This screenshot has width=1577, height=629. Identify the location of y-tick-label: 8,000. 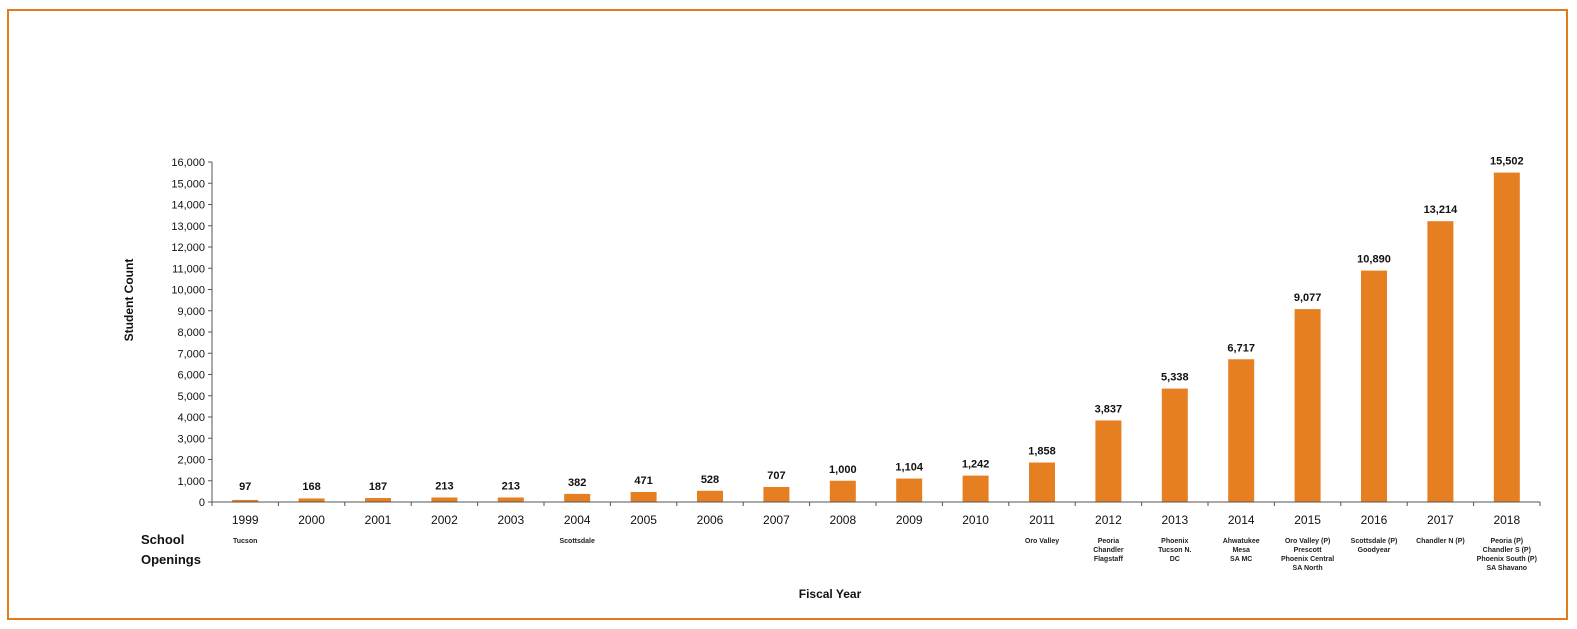
(191, 333).